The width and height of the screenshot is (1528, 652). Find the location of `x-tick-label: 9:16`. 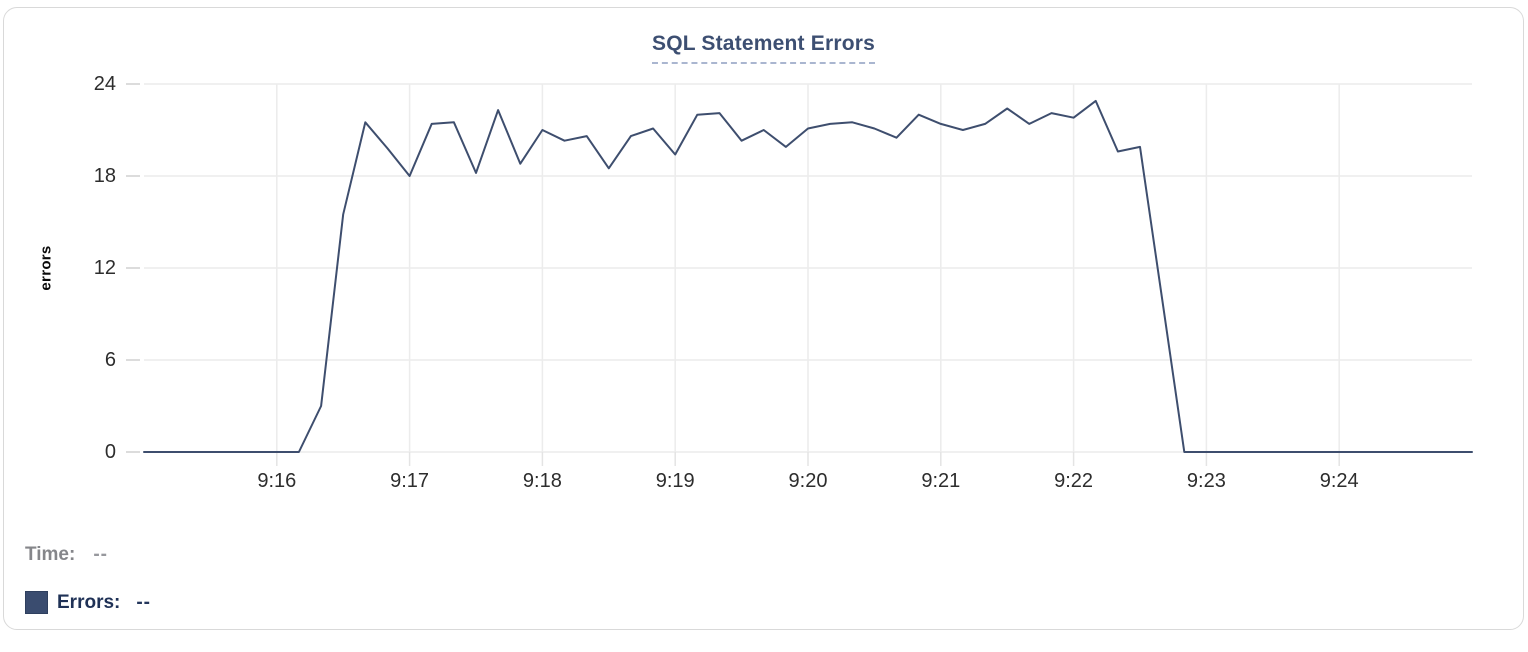

x-tick-label: 9:16 is located at coordinates (277, 481).